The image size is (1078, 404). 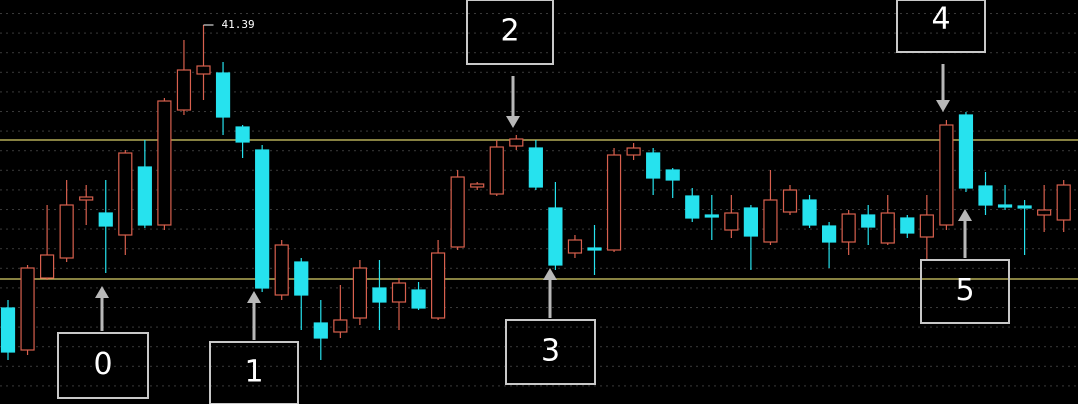 What do you see at coordinates (940, 19) in the screenshot?
I see `callout-label: 4` at bounding box center [940, 19].